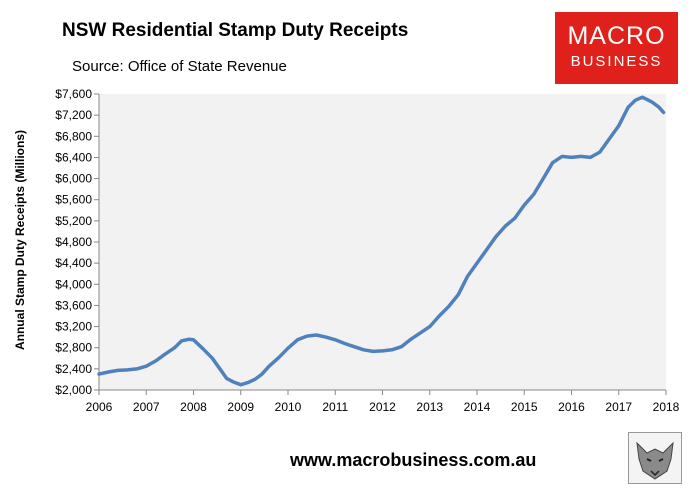 The image size is (698, 491). I want to click on x-tick-label: 2016, so click(571, 407).